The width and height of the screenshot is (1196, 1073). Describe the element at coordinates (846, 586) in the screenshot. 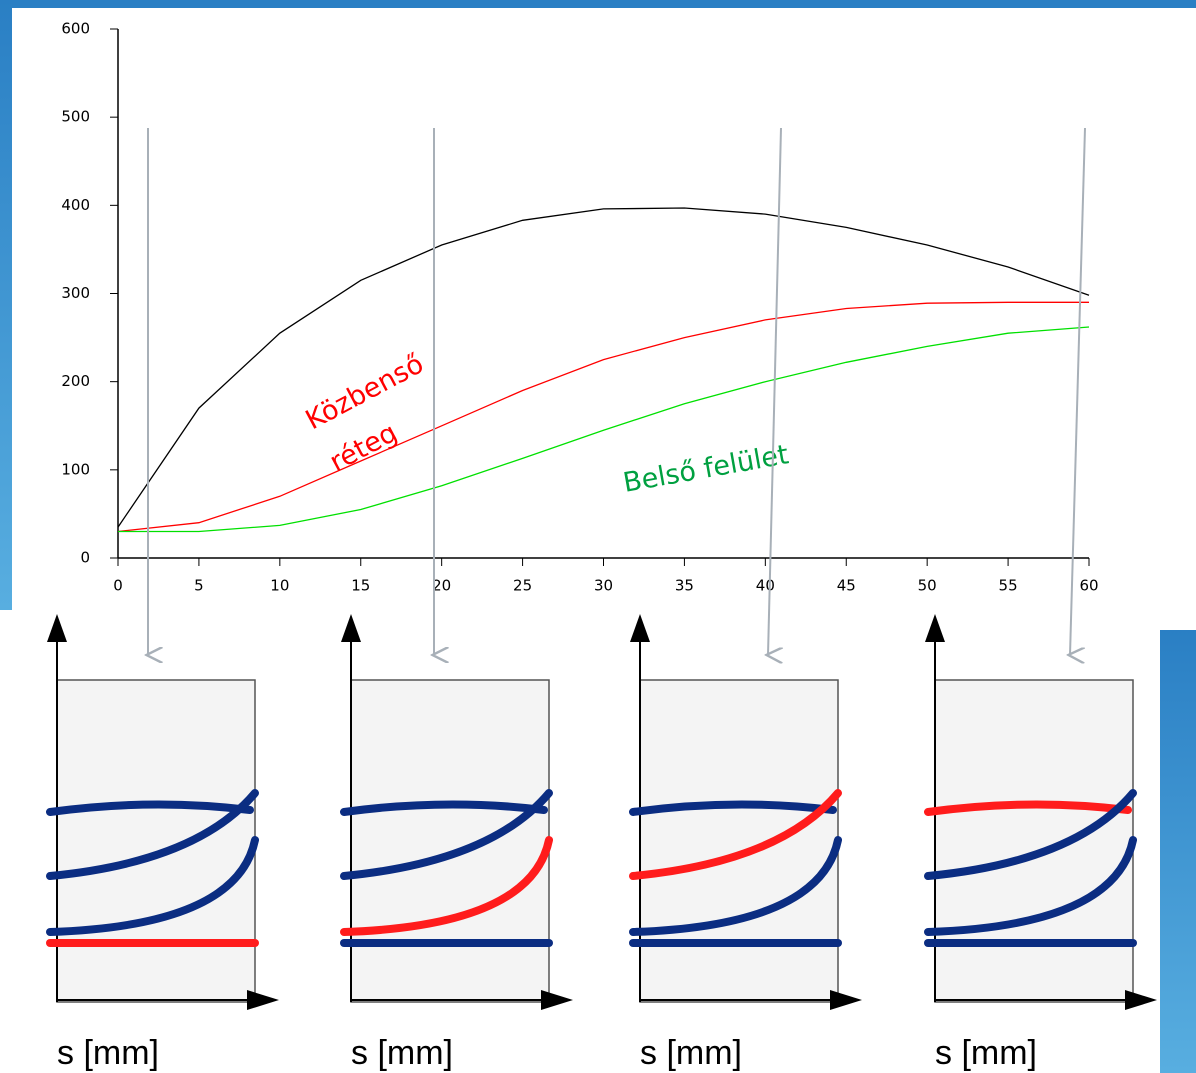

I see `x-tick-label: 45` at that location.